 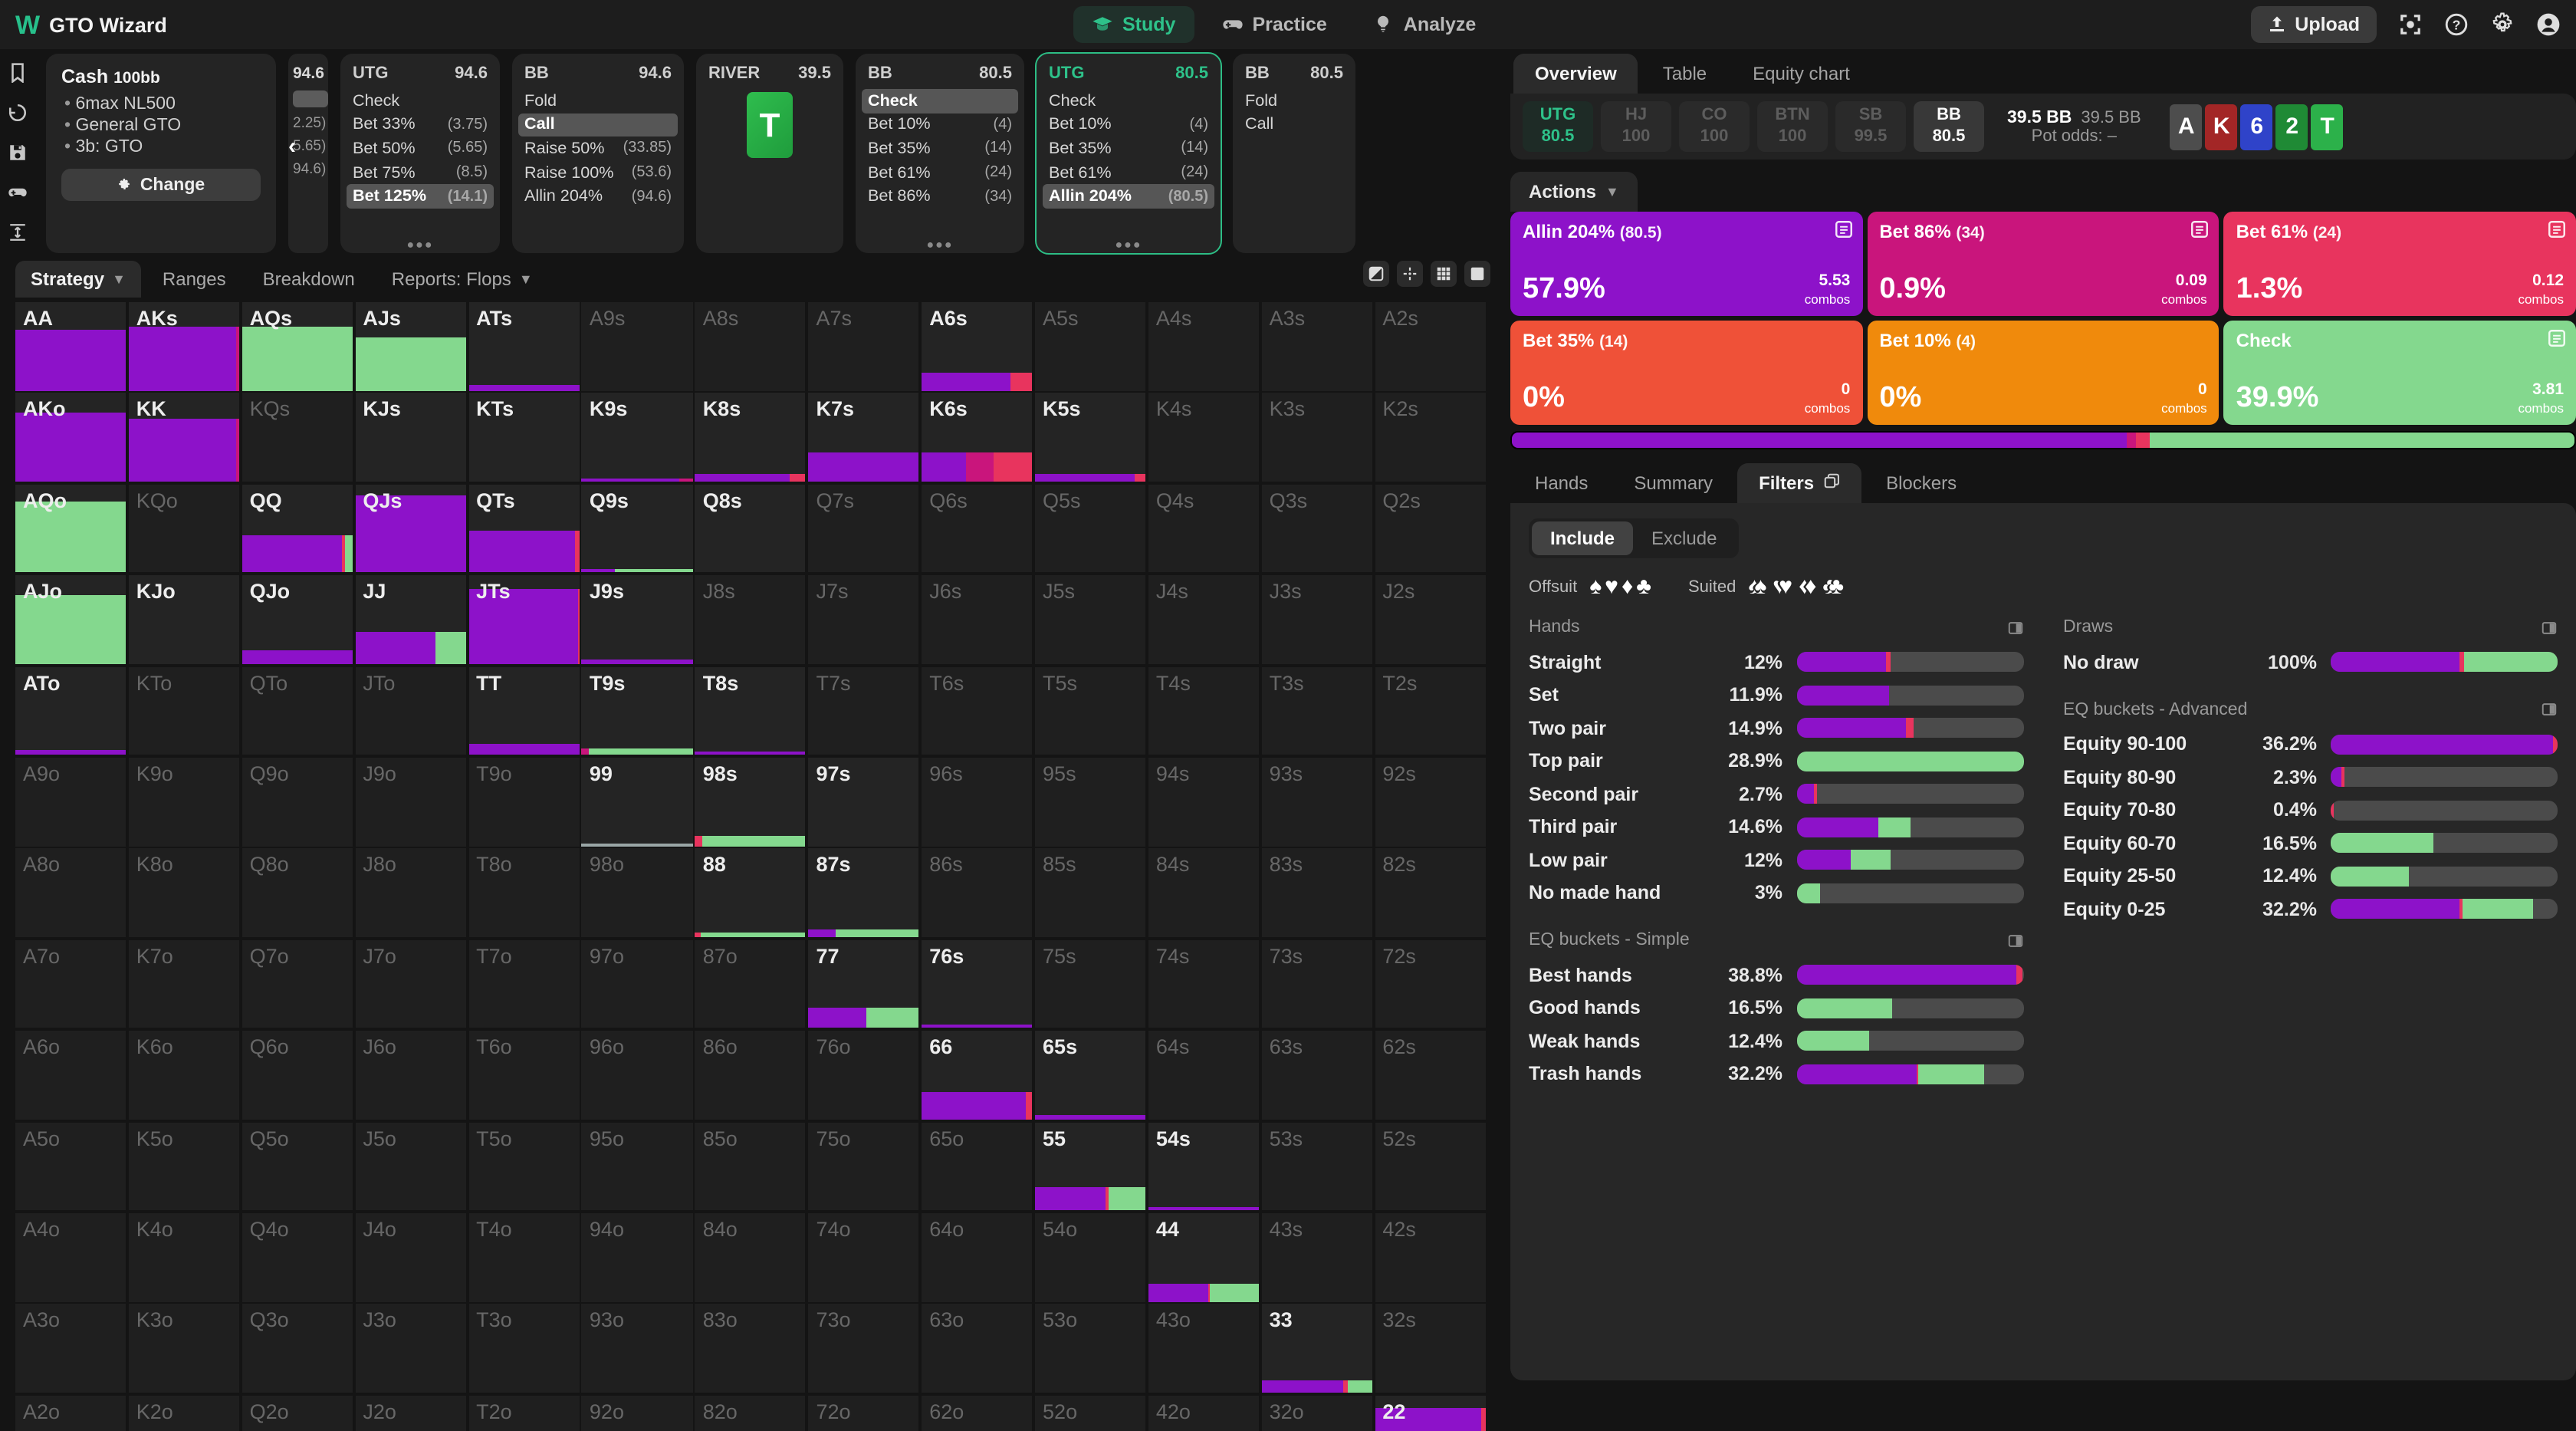 I want to click on matrix-cell-K2o: K2o, so click(x=184, y=1413).